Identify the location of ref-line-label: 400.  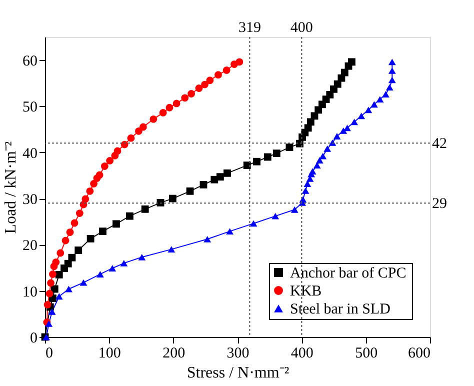
(301, 28).